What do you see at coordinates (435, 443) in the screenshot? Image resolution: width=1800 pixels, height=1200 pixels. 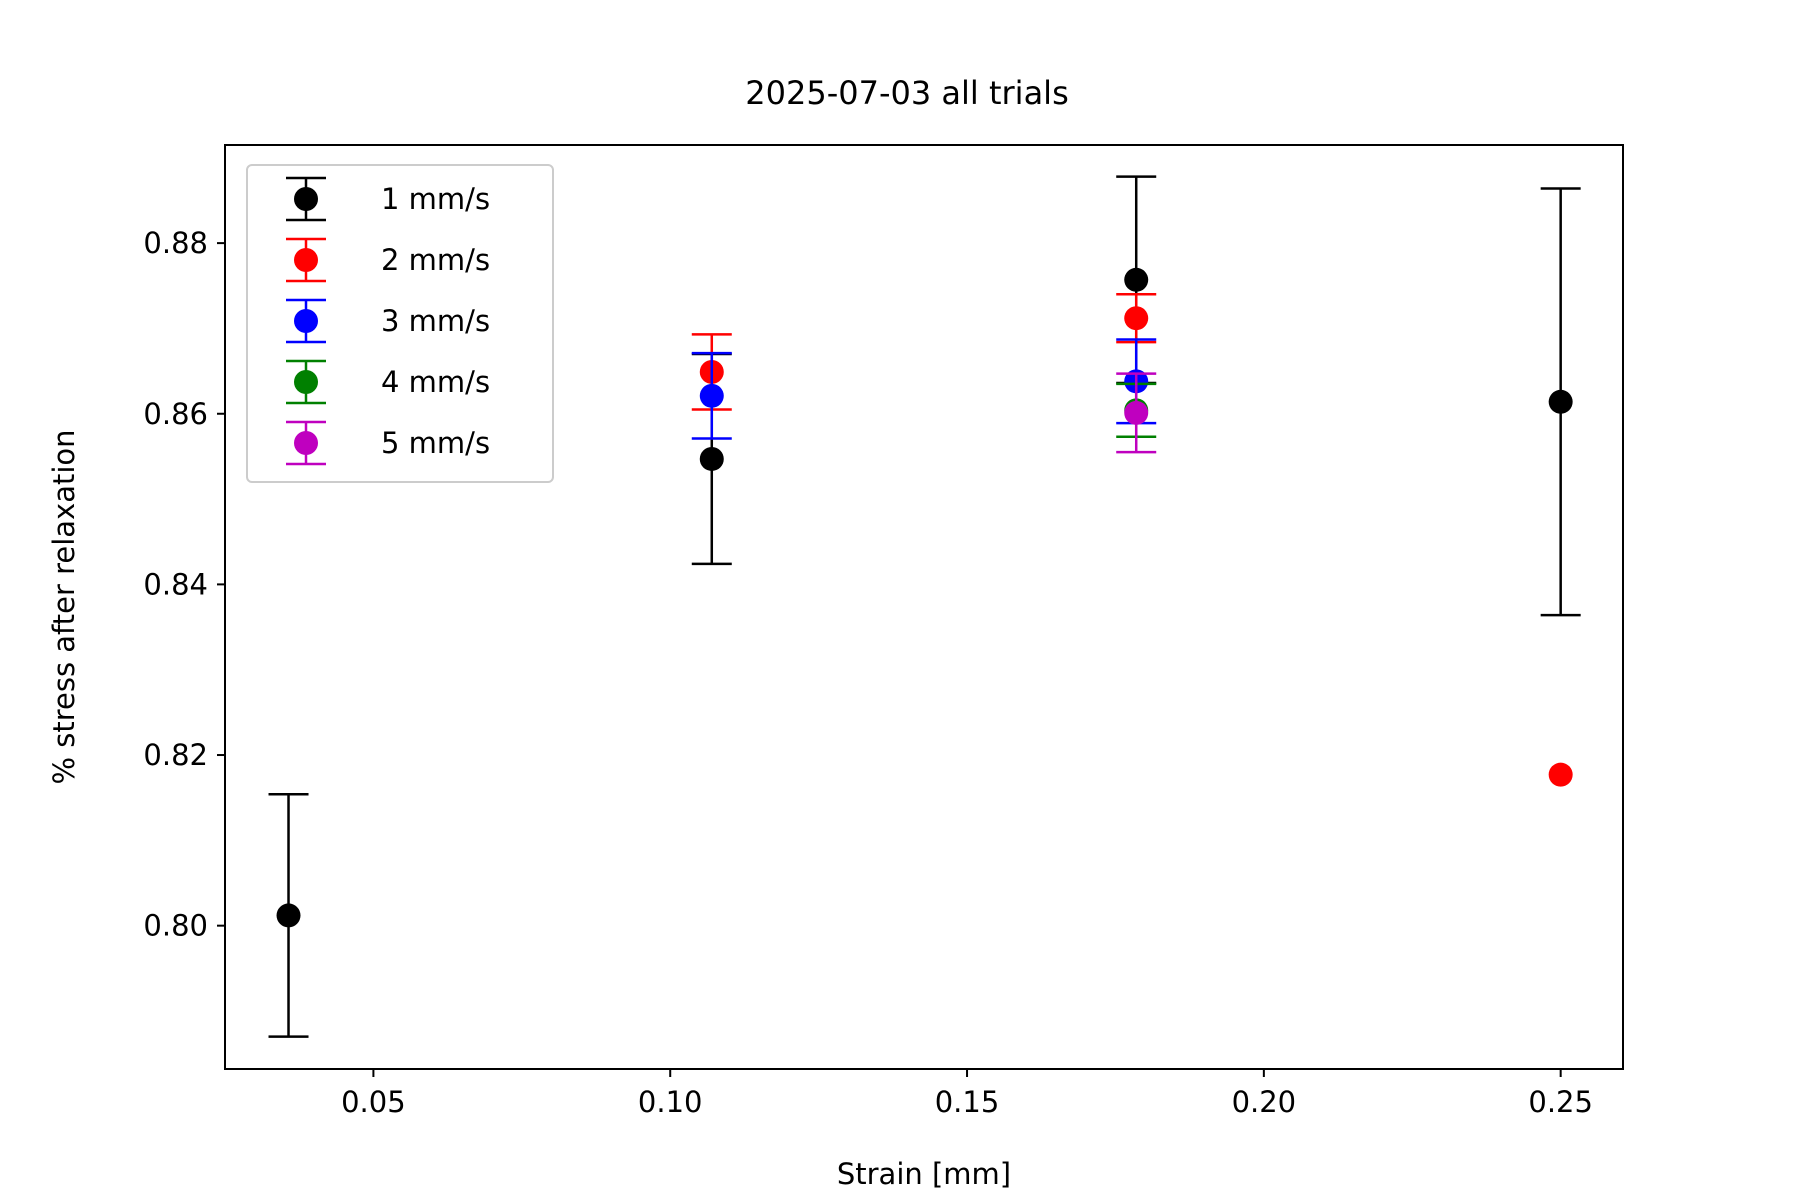 I see `legend-label: 5 mm/s` at bounding box center [435, 443].